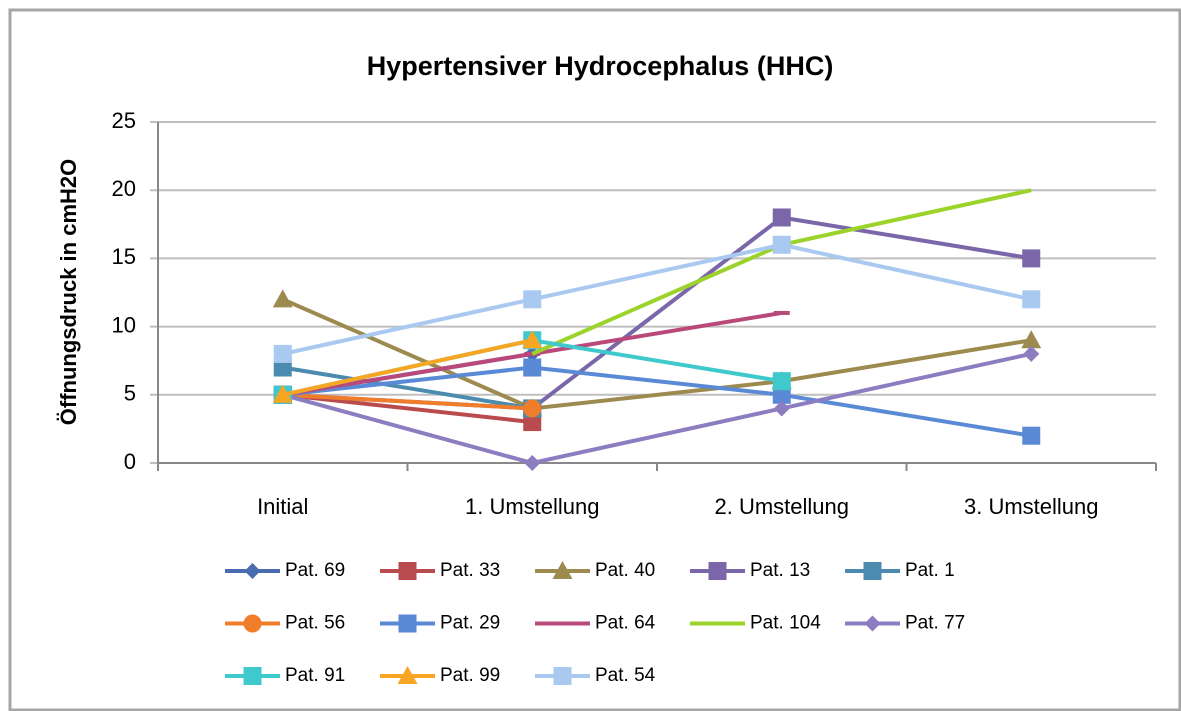 The image size is (1181, 711). What do you see at coordinates (124, 188) in the screenshot?
I see `y-tick-label: 20` at bounding box center [124, 188].